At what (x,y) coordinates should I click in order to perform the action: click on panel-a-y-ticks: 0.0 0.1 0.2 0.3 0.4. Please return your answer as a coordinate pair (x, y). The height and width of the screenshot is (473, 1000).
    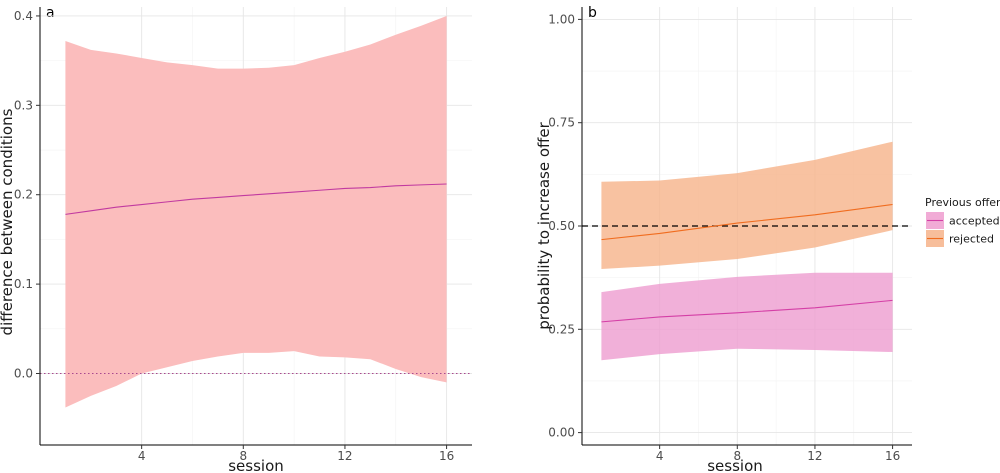
    Looking at the image, I should click on (27, 194).